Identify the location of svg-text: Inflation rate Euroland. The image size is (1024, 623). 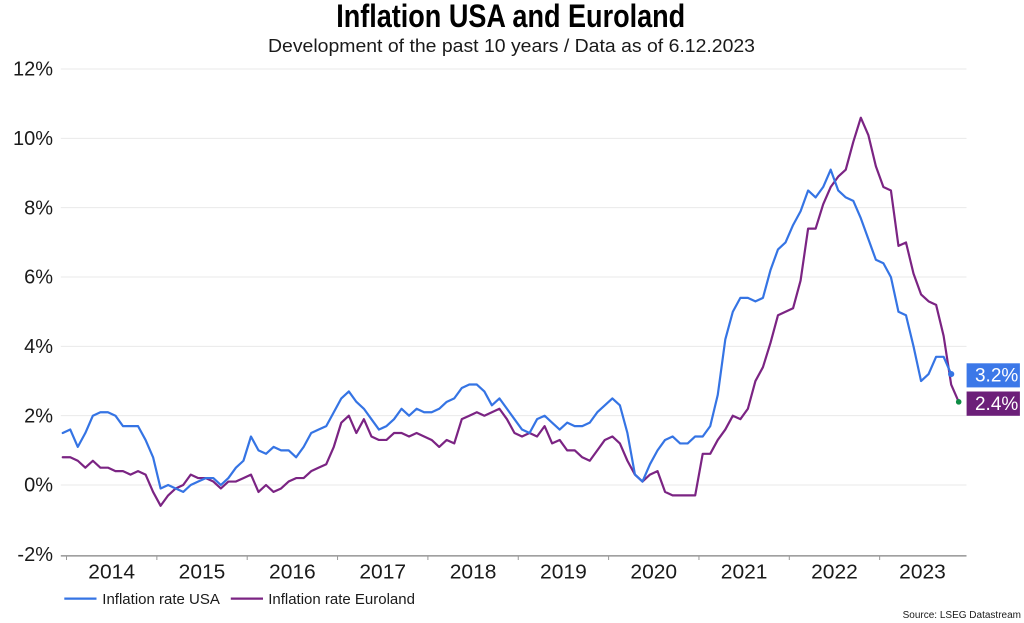
(341, 599).